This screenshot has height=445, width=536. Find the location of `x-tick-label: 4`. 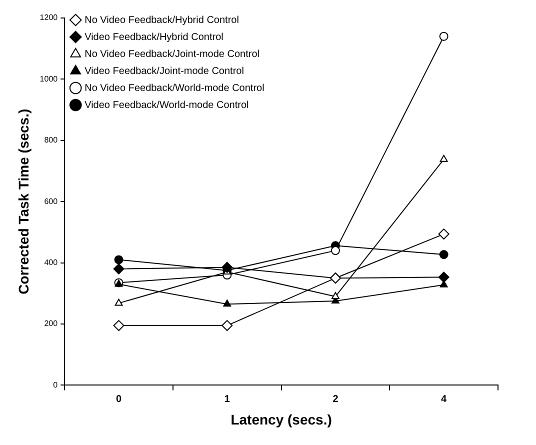

x-tick-label: 4 is located at coordinates (444, 399).